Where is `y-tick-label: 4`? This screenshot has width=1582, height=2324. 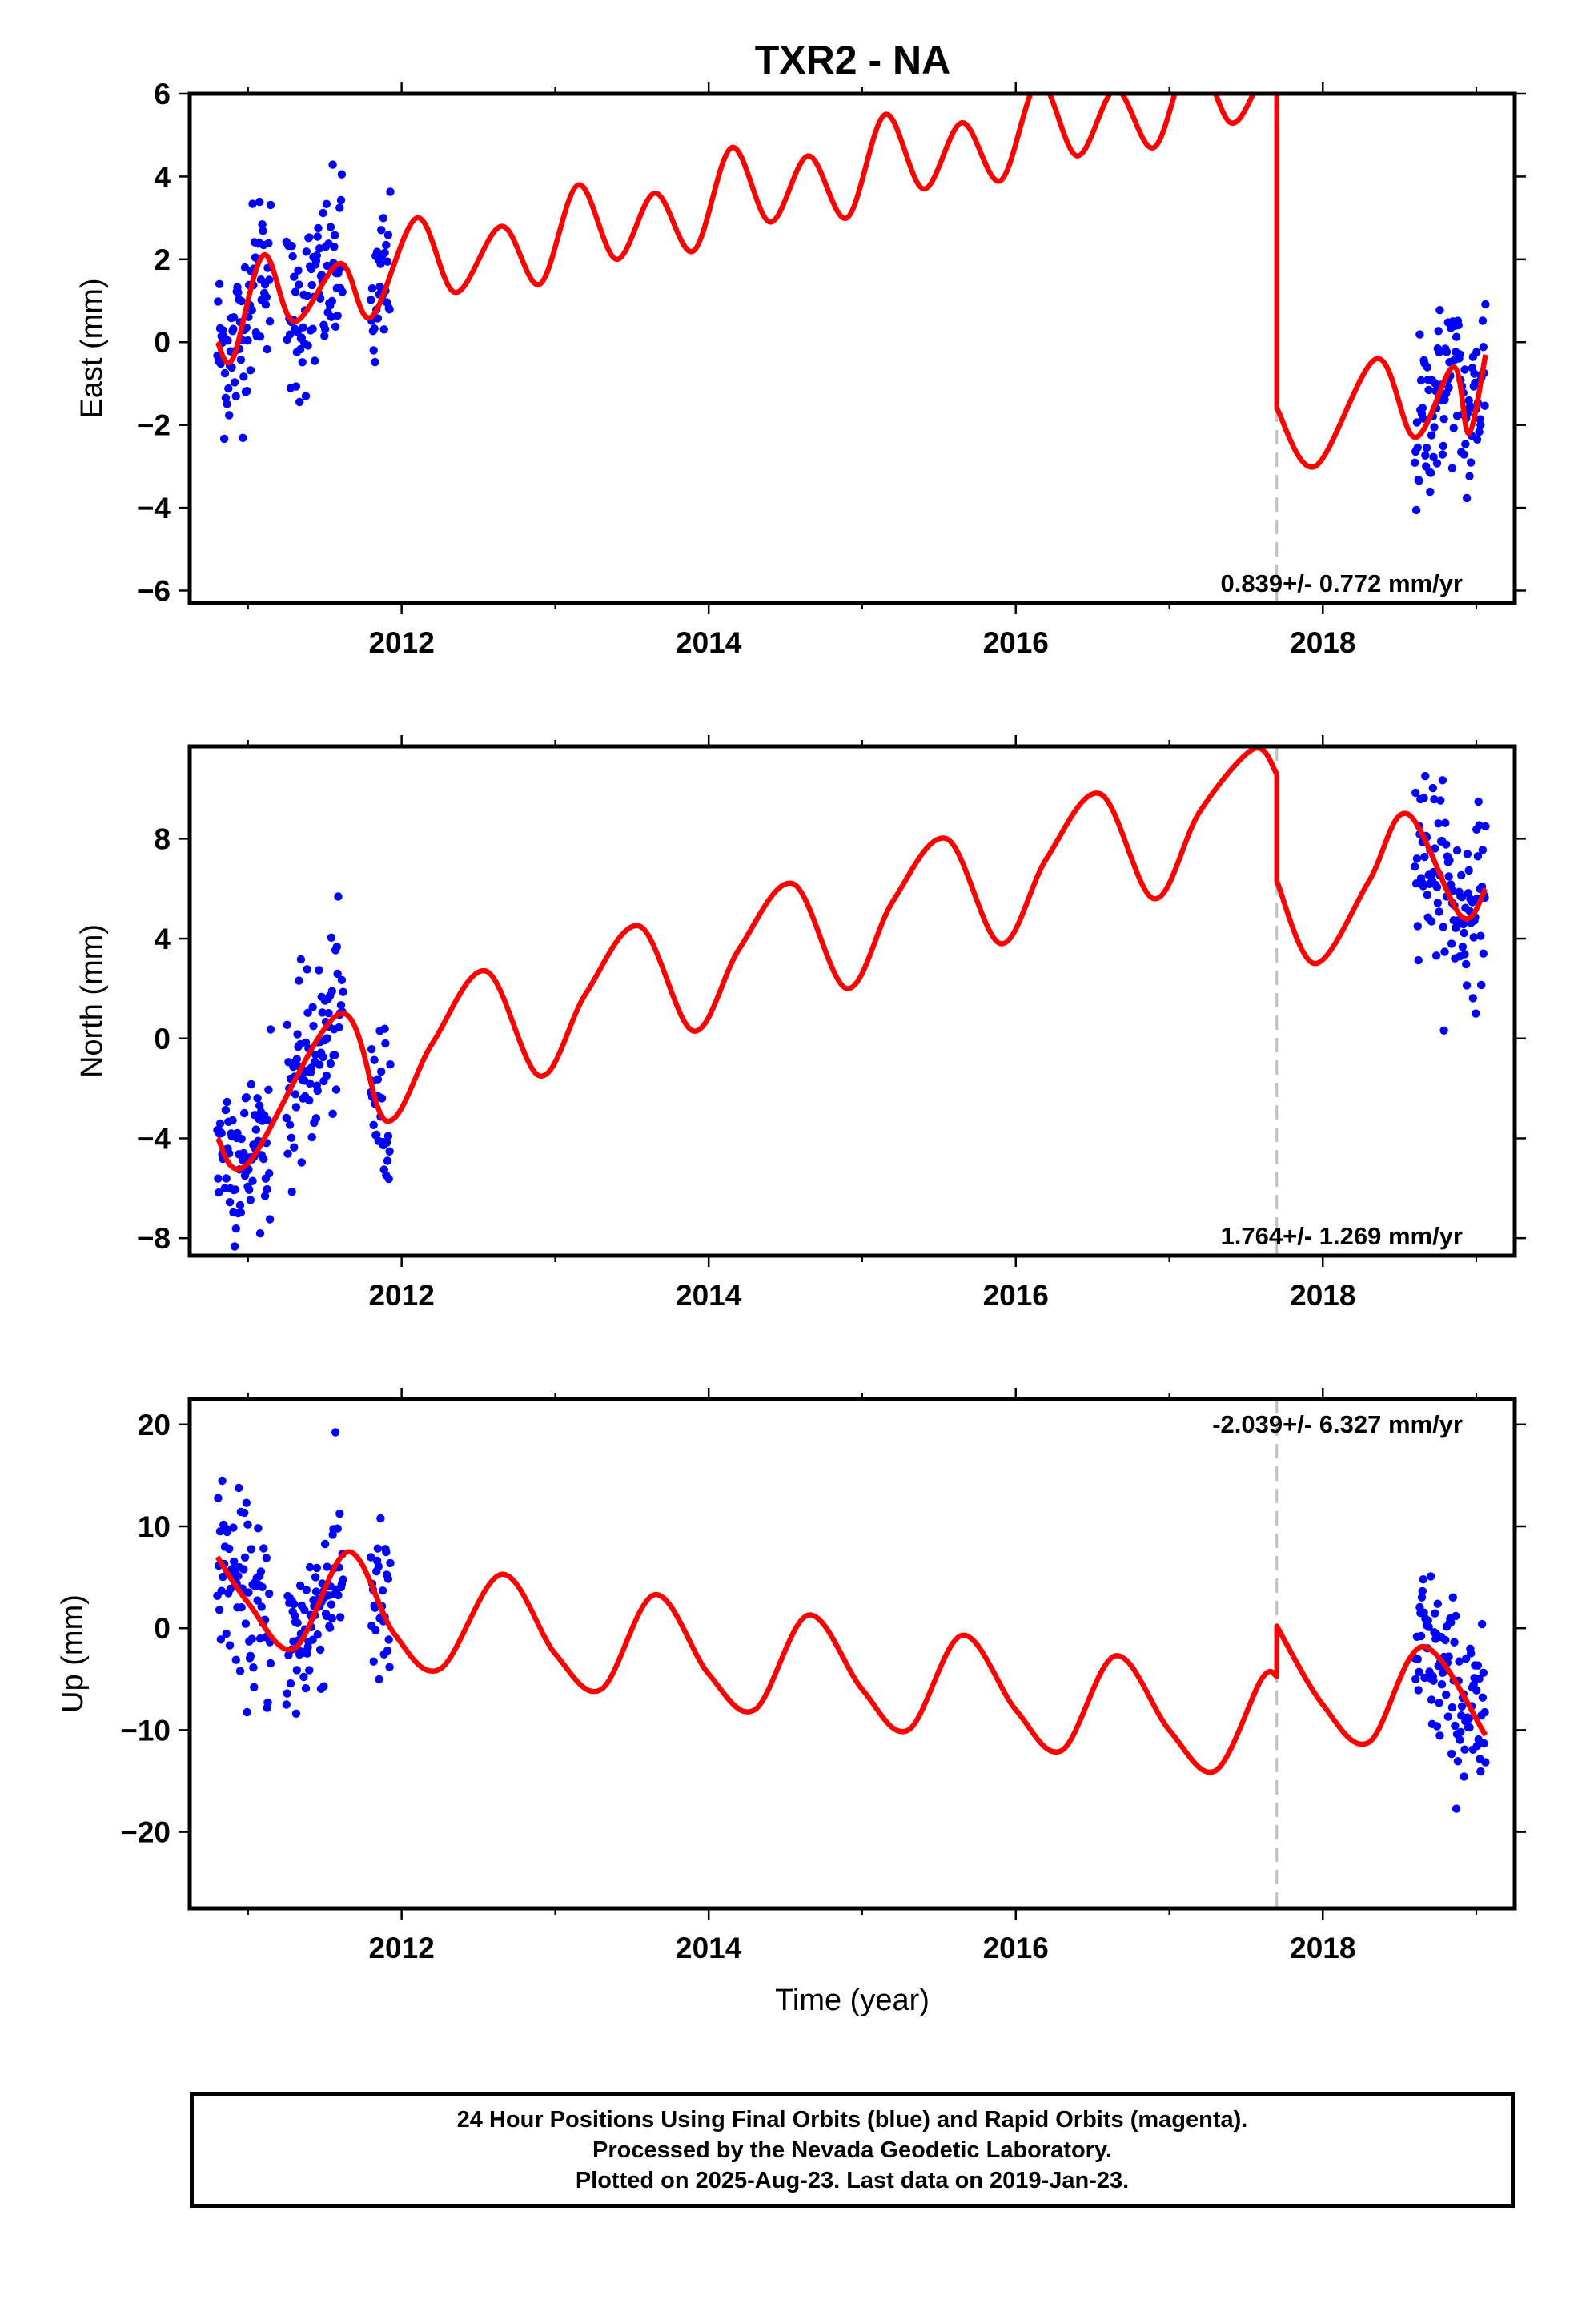
y-tick-label: 4 is located at coordinates (162, 939).